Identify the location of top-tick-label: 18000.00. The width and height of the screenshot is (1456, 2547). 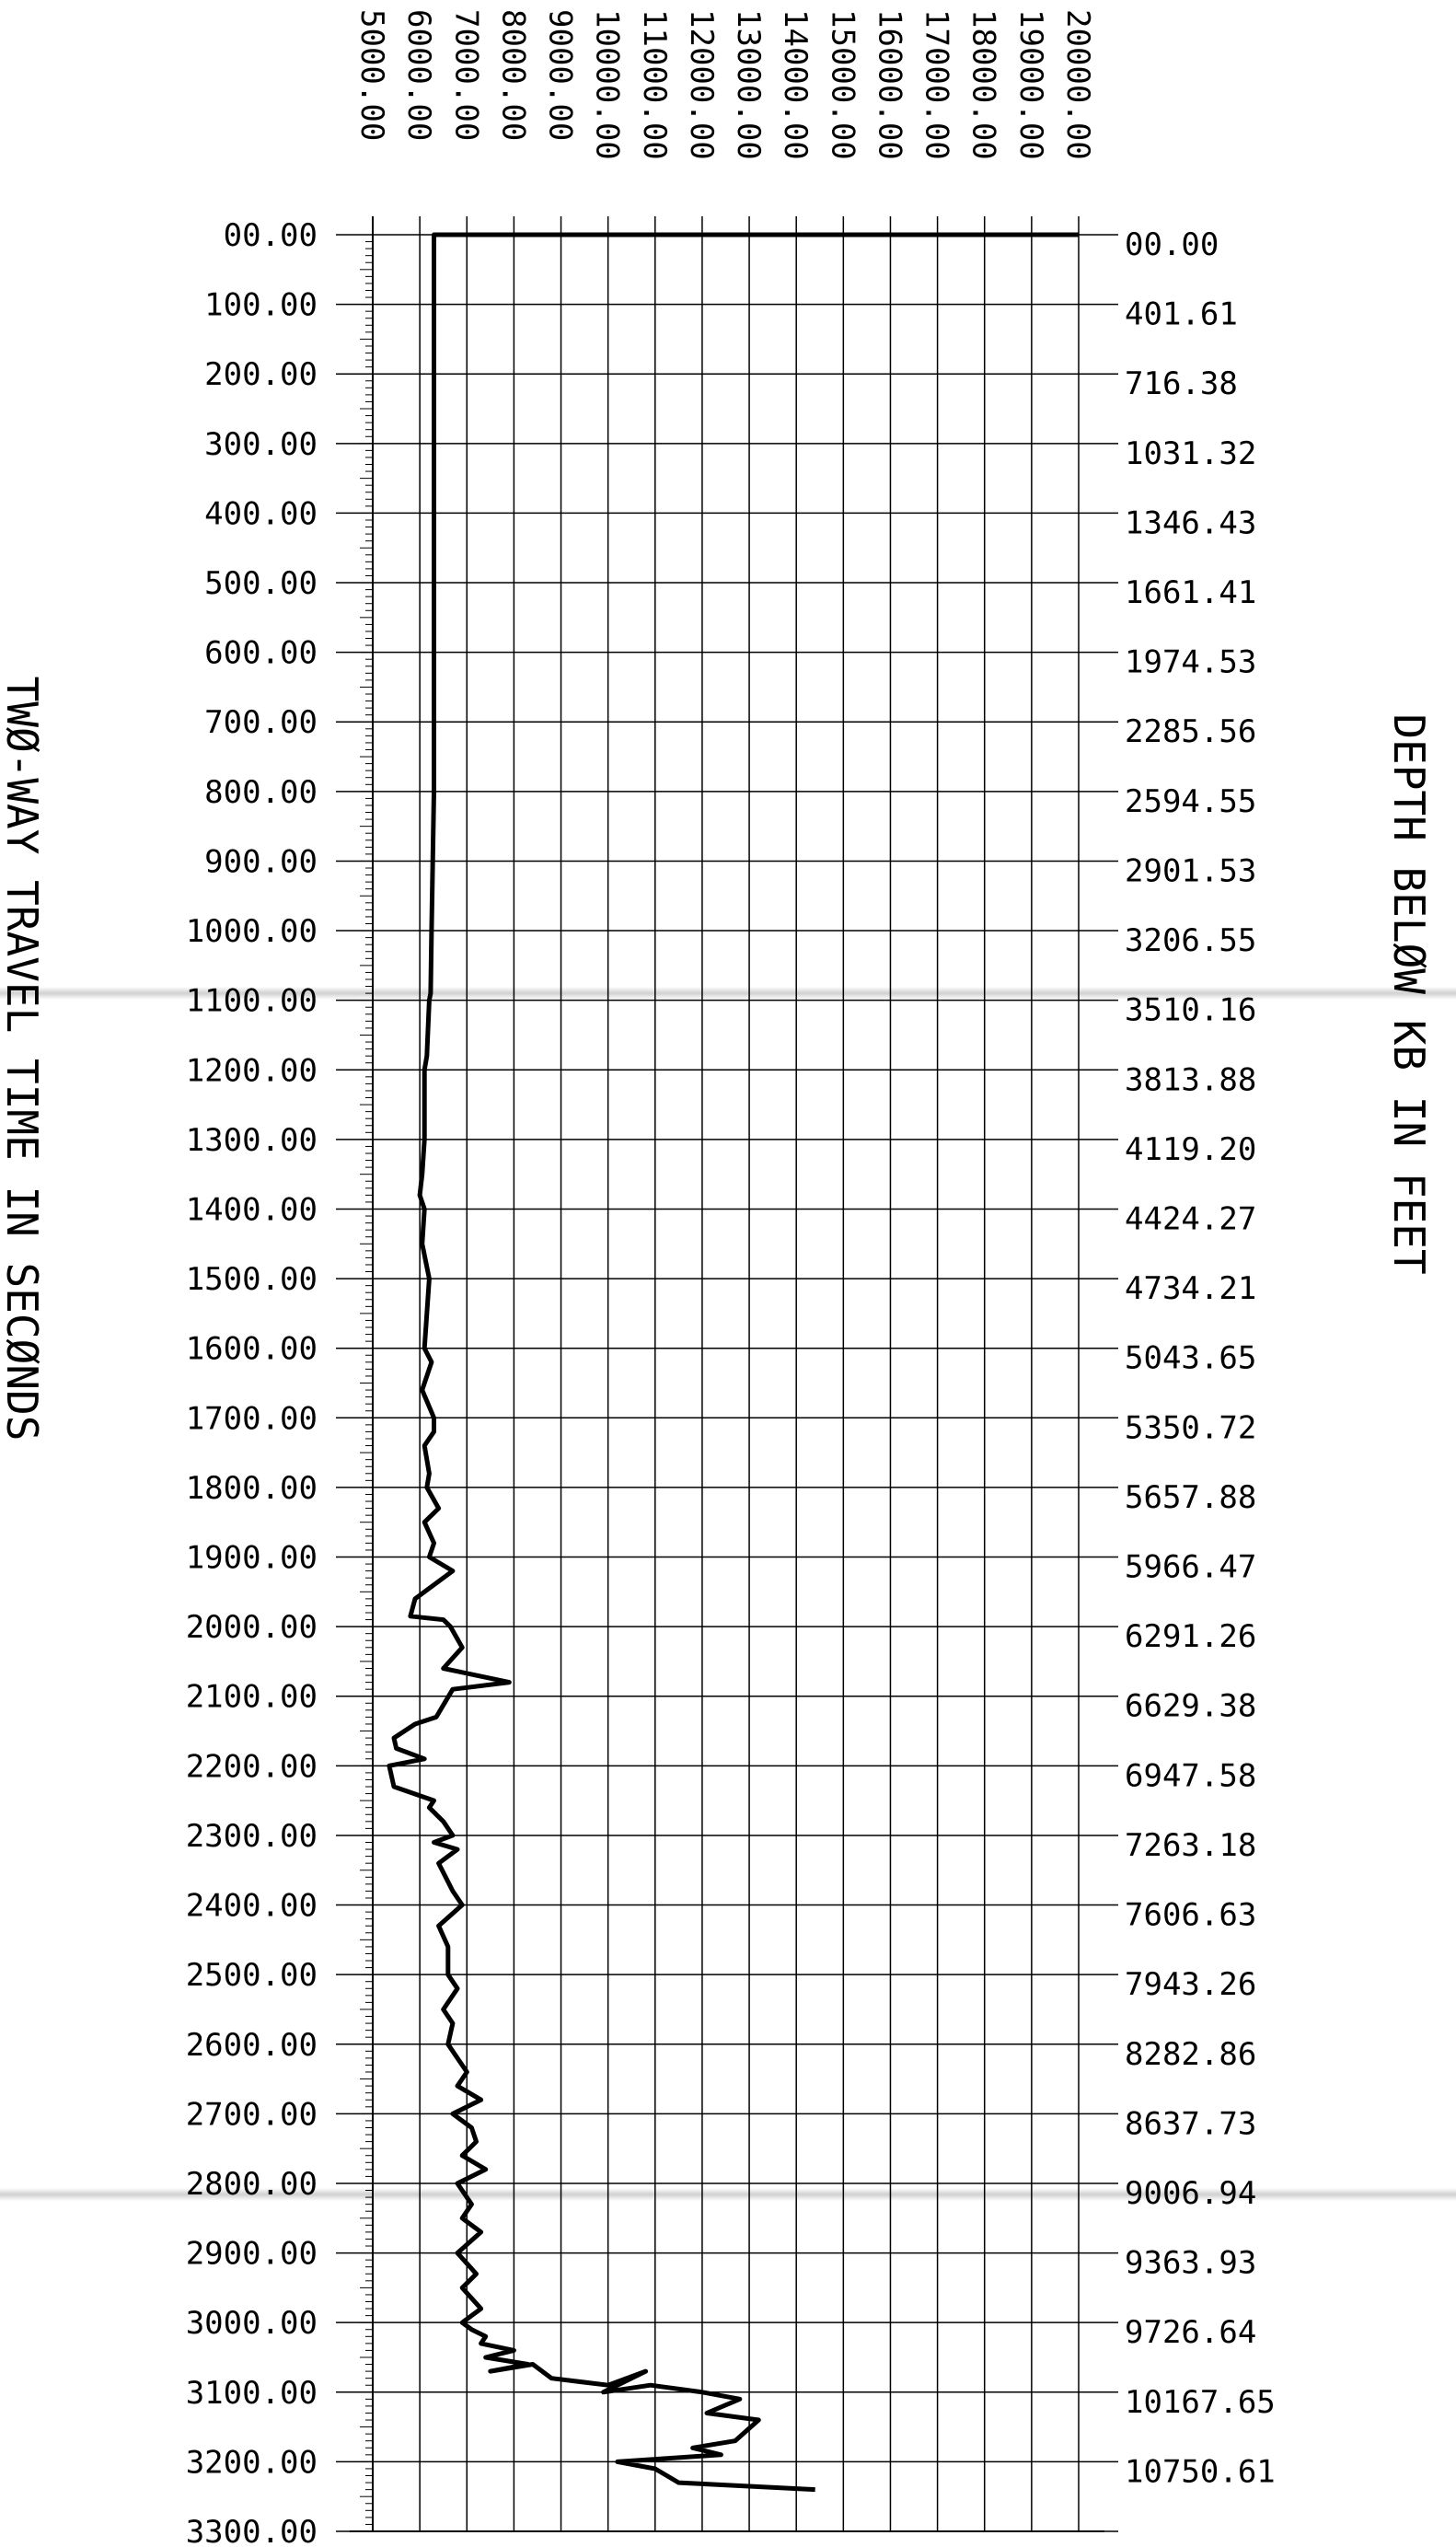
(983, 85).